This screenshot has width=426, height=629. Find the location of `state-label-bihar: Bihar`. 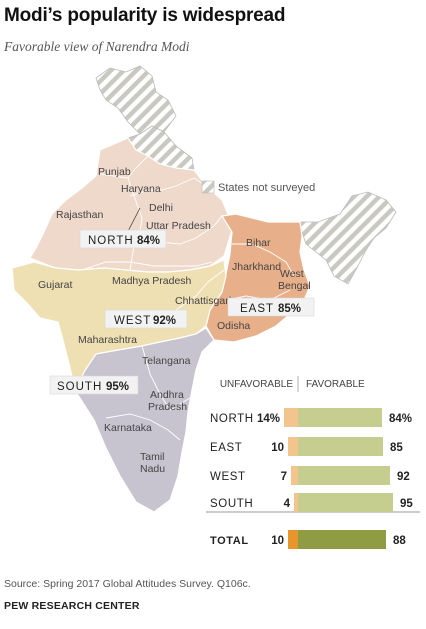

state-label-bihar: Bihar is located at coordinates (258, 243).